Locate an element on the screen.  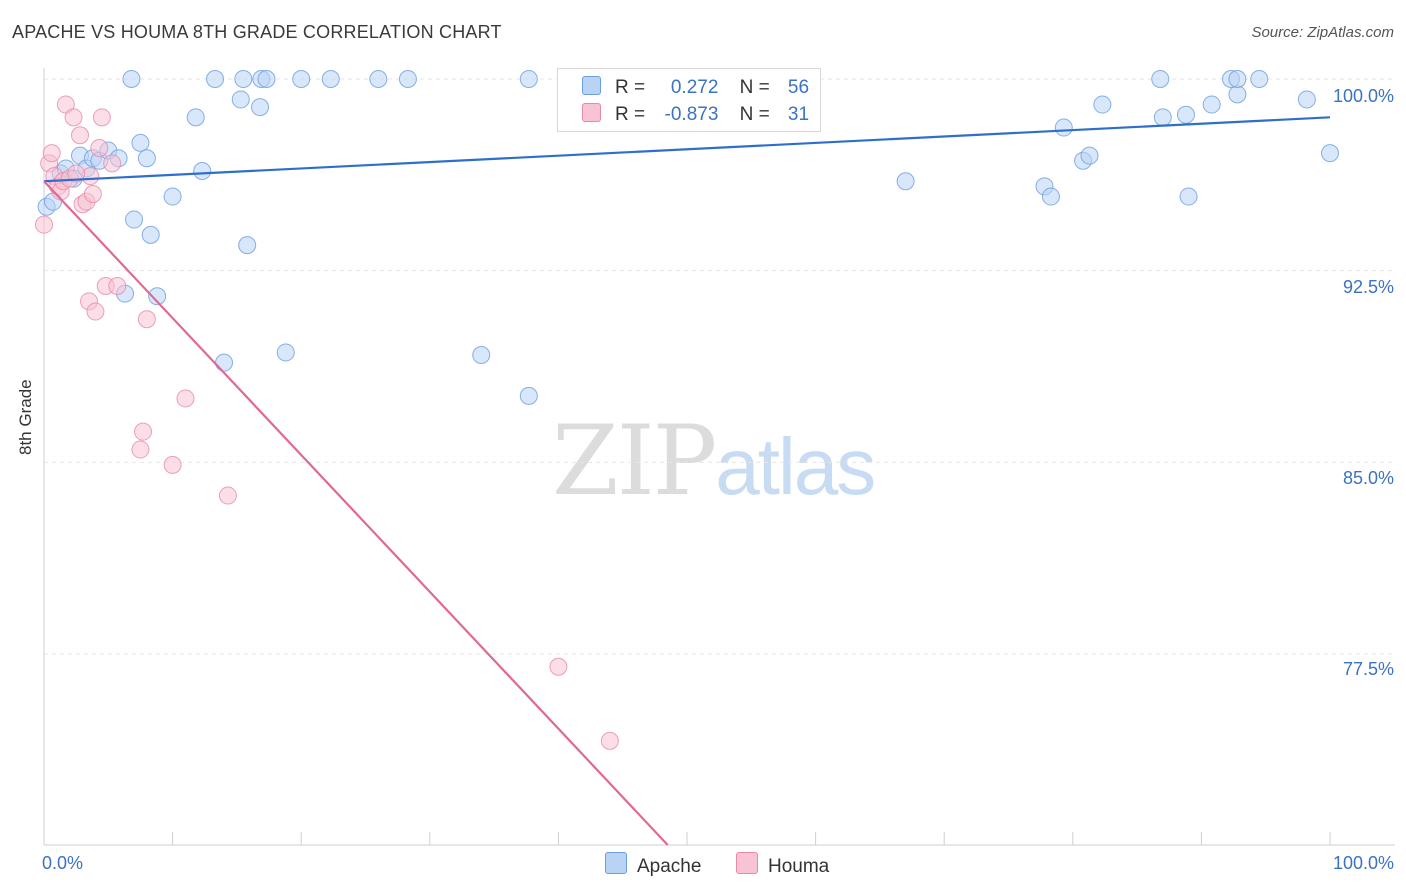
apache-swatch is located at coordinates (591, 85).